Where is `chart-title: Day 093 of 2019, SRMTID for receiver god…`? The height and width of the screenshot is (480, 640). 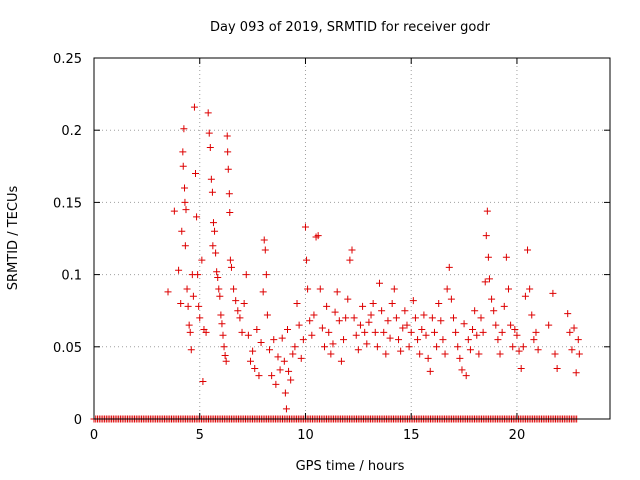 chart-title: Day 093 of 2019, SRMTID for receiver god… is located at coordinates (350, 27).